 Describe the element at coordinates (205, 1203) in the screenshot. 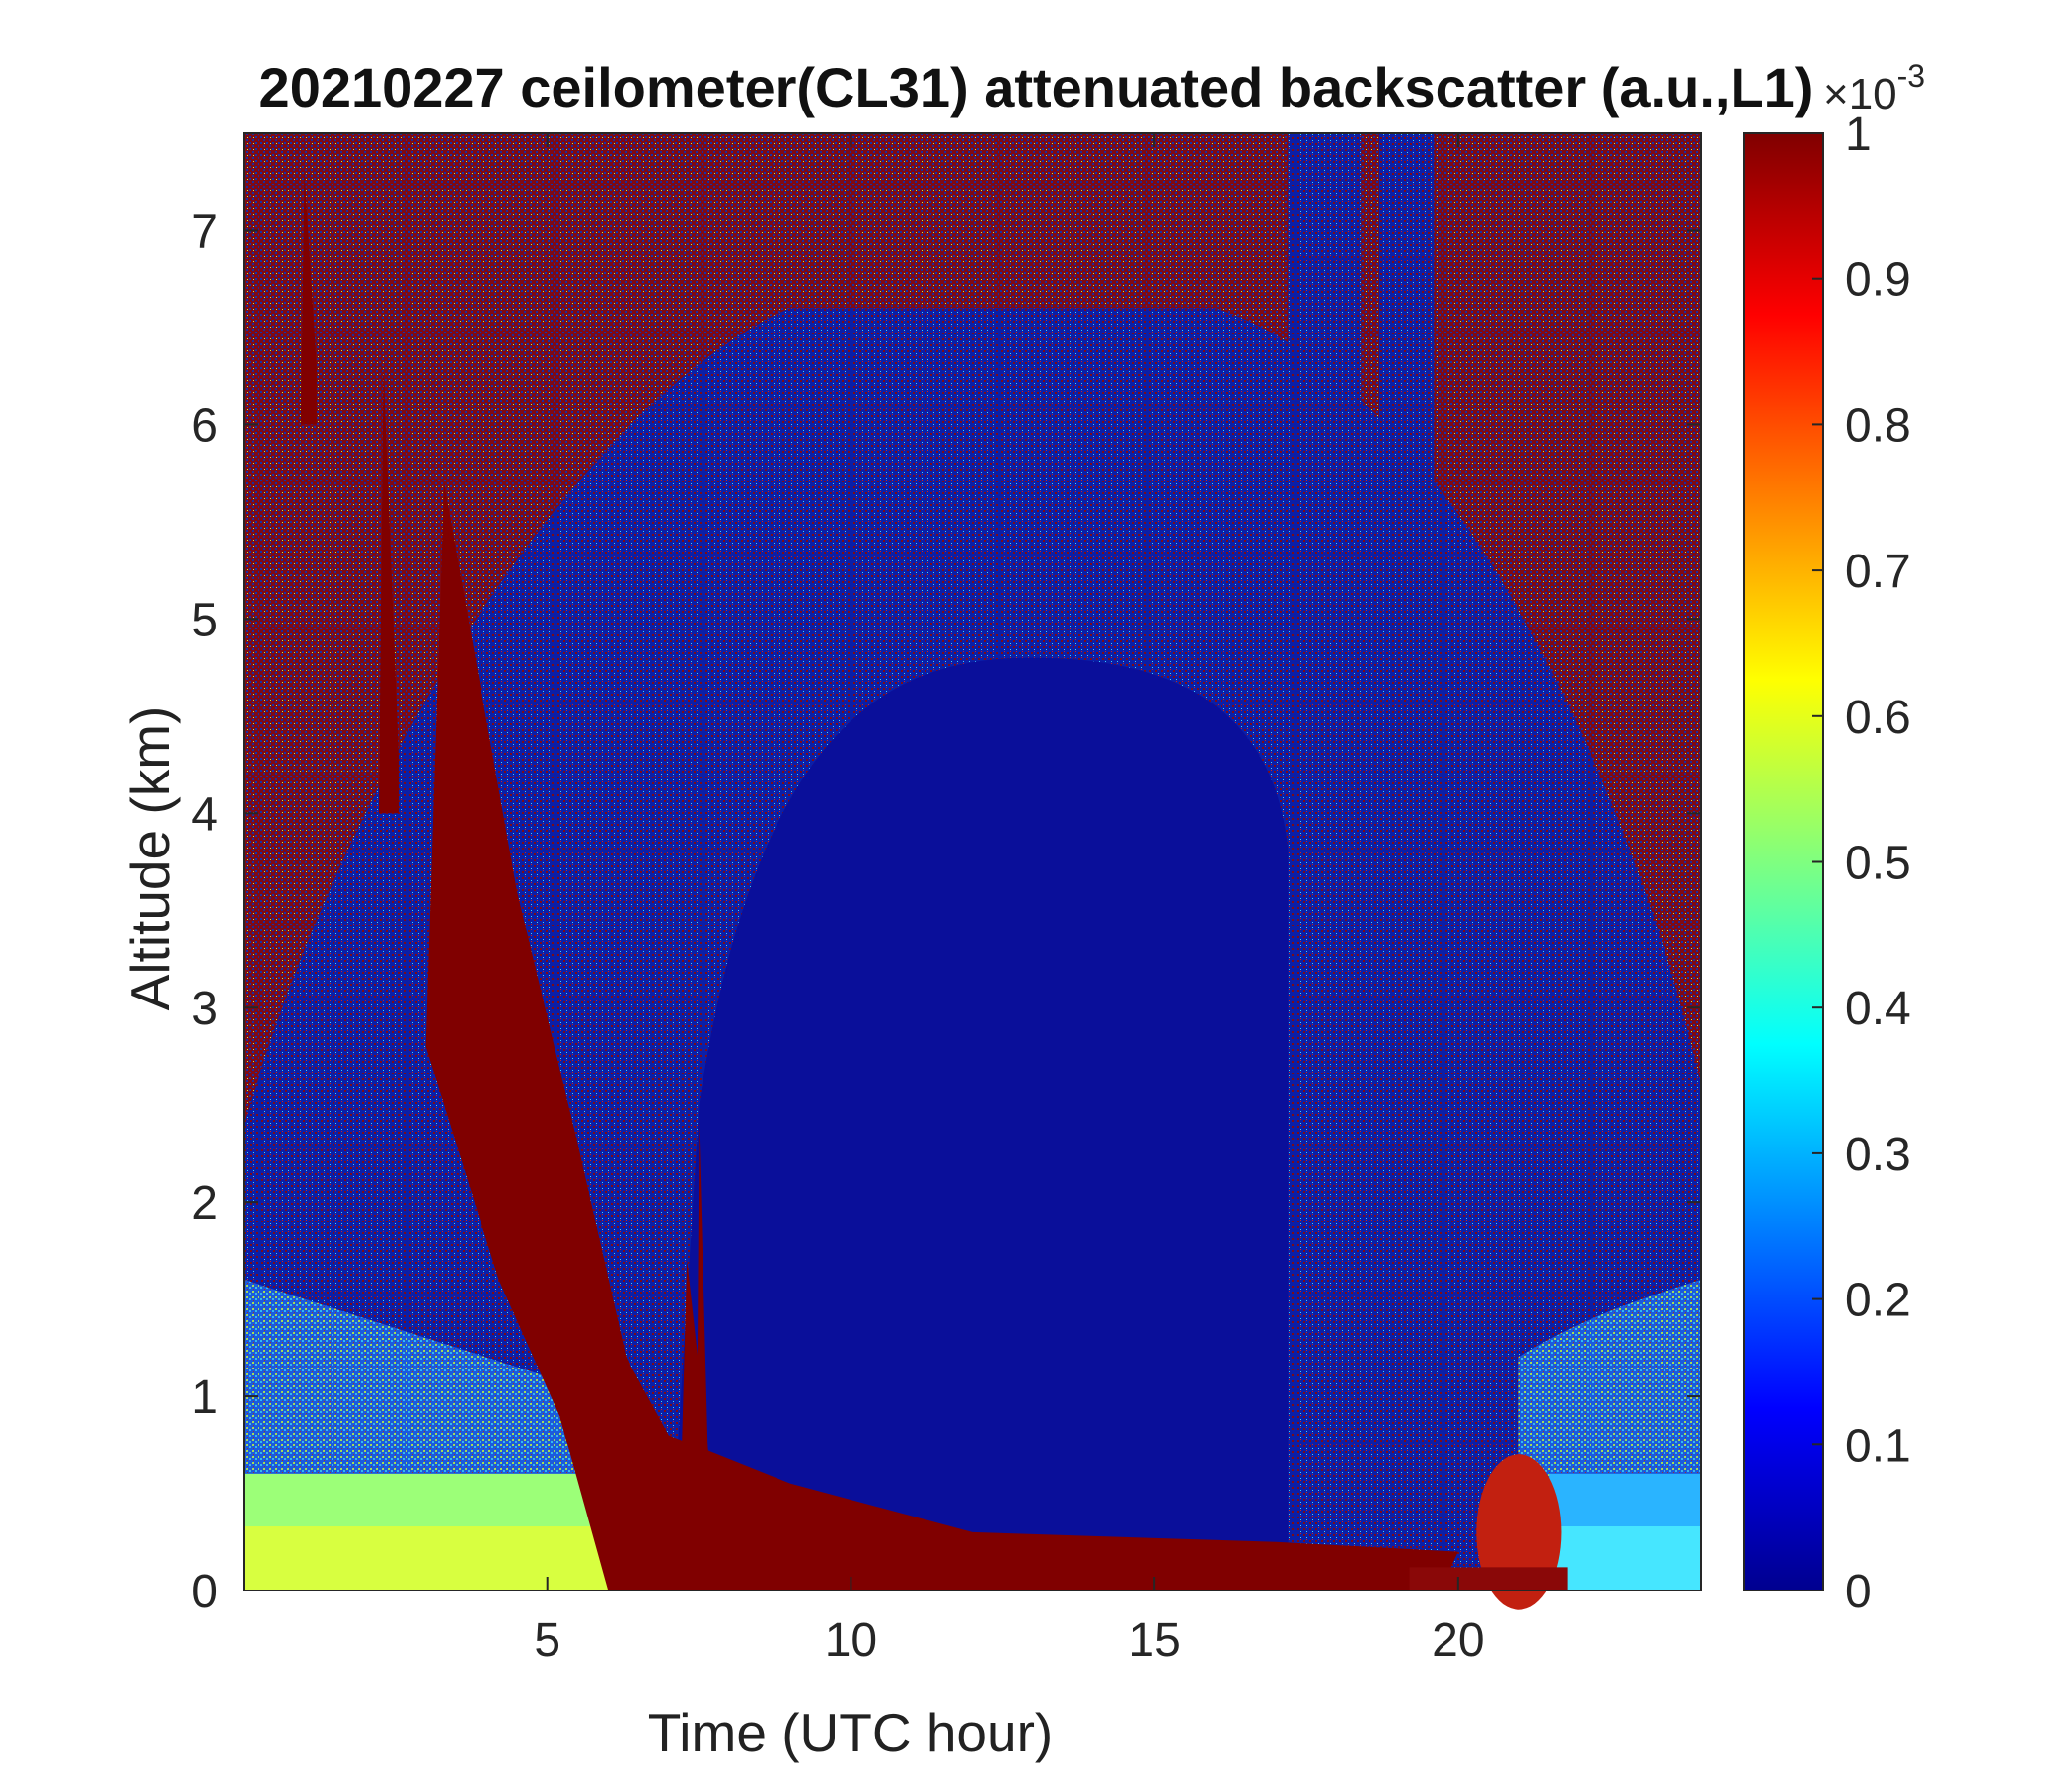

I see `y-tick-label: 2` at that location.